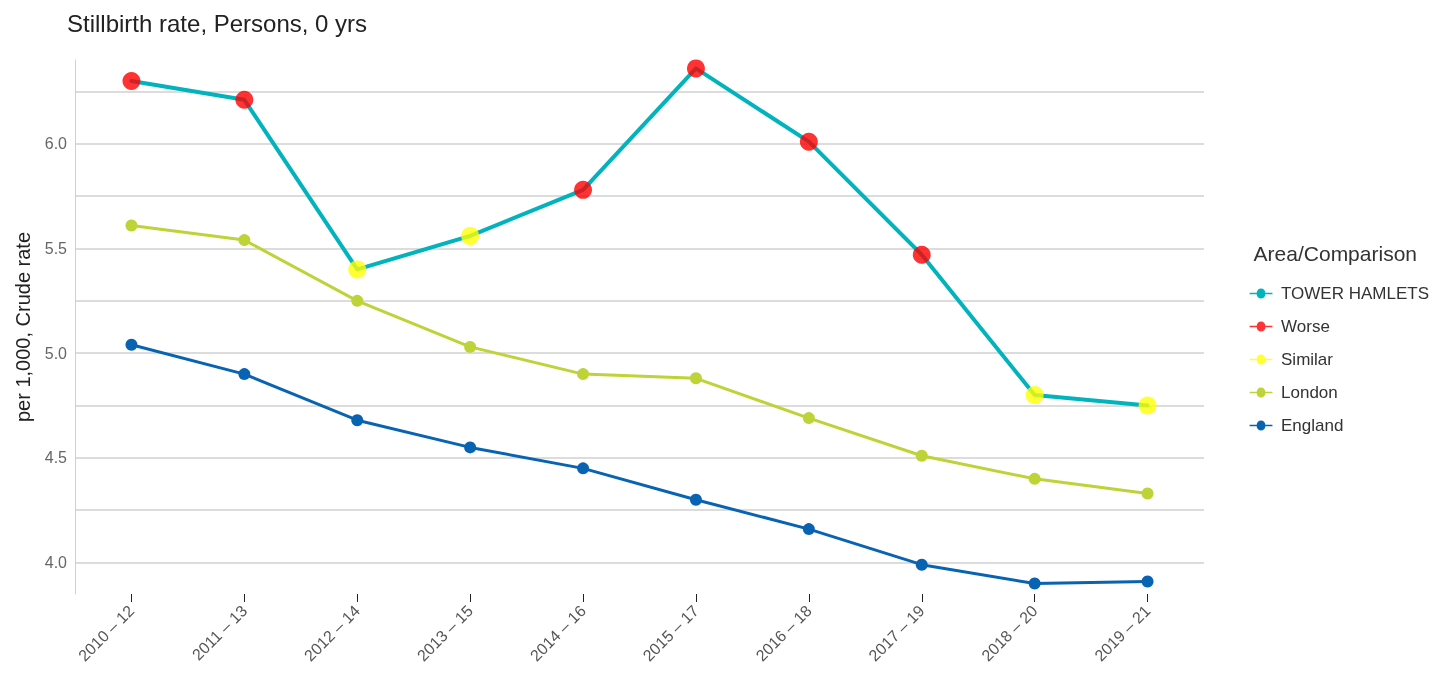  Describe the element at coordinates (1355, 293) in the screenshot. I see `legend-label: TOWER HAMLETS` at that location.